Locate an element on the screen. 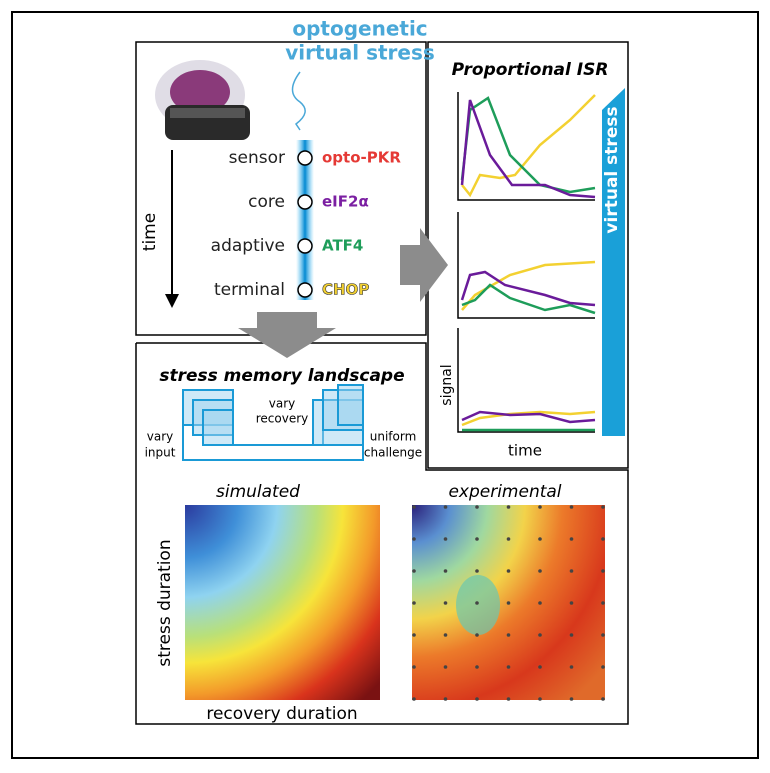 Image resolution: width=770 pixels, height=773 pixels. label: experimental is located at coordinates (504, 492).